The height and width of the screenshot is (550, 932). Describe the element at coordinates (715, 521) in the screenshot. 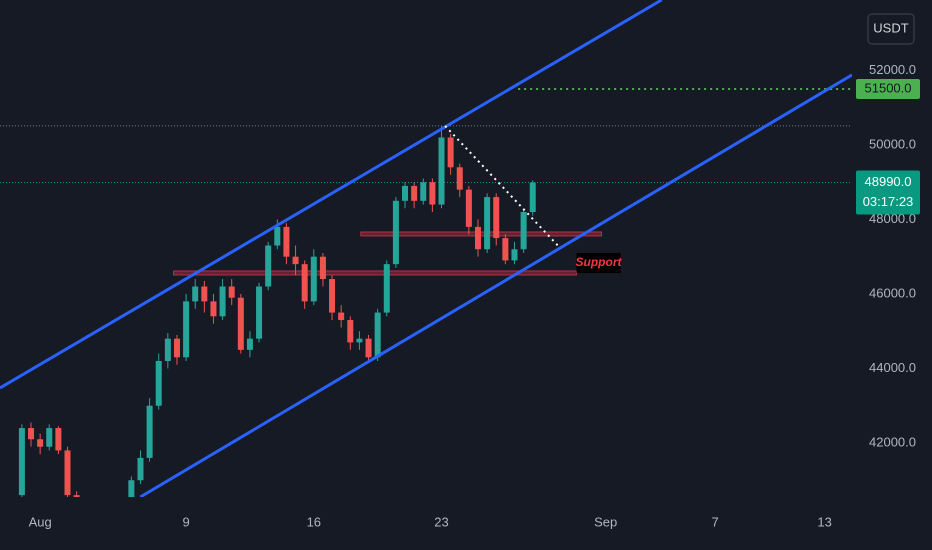

I see `x-tick-label: 7` at that location.